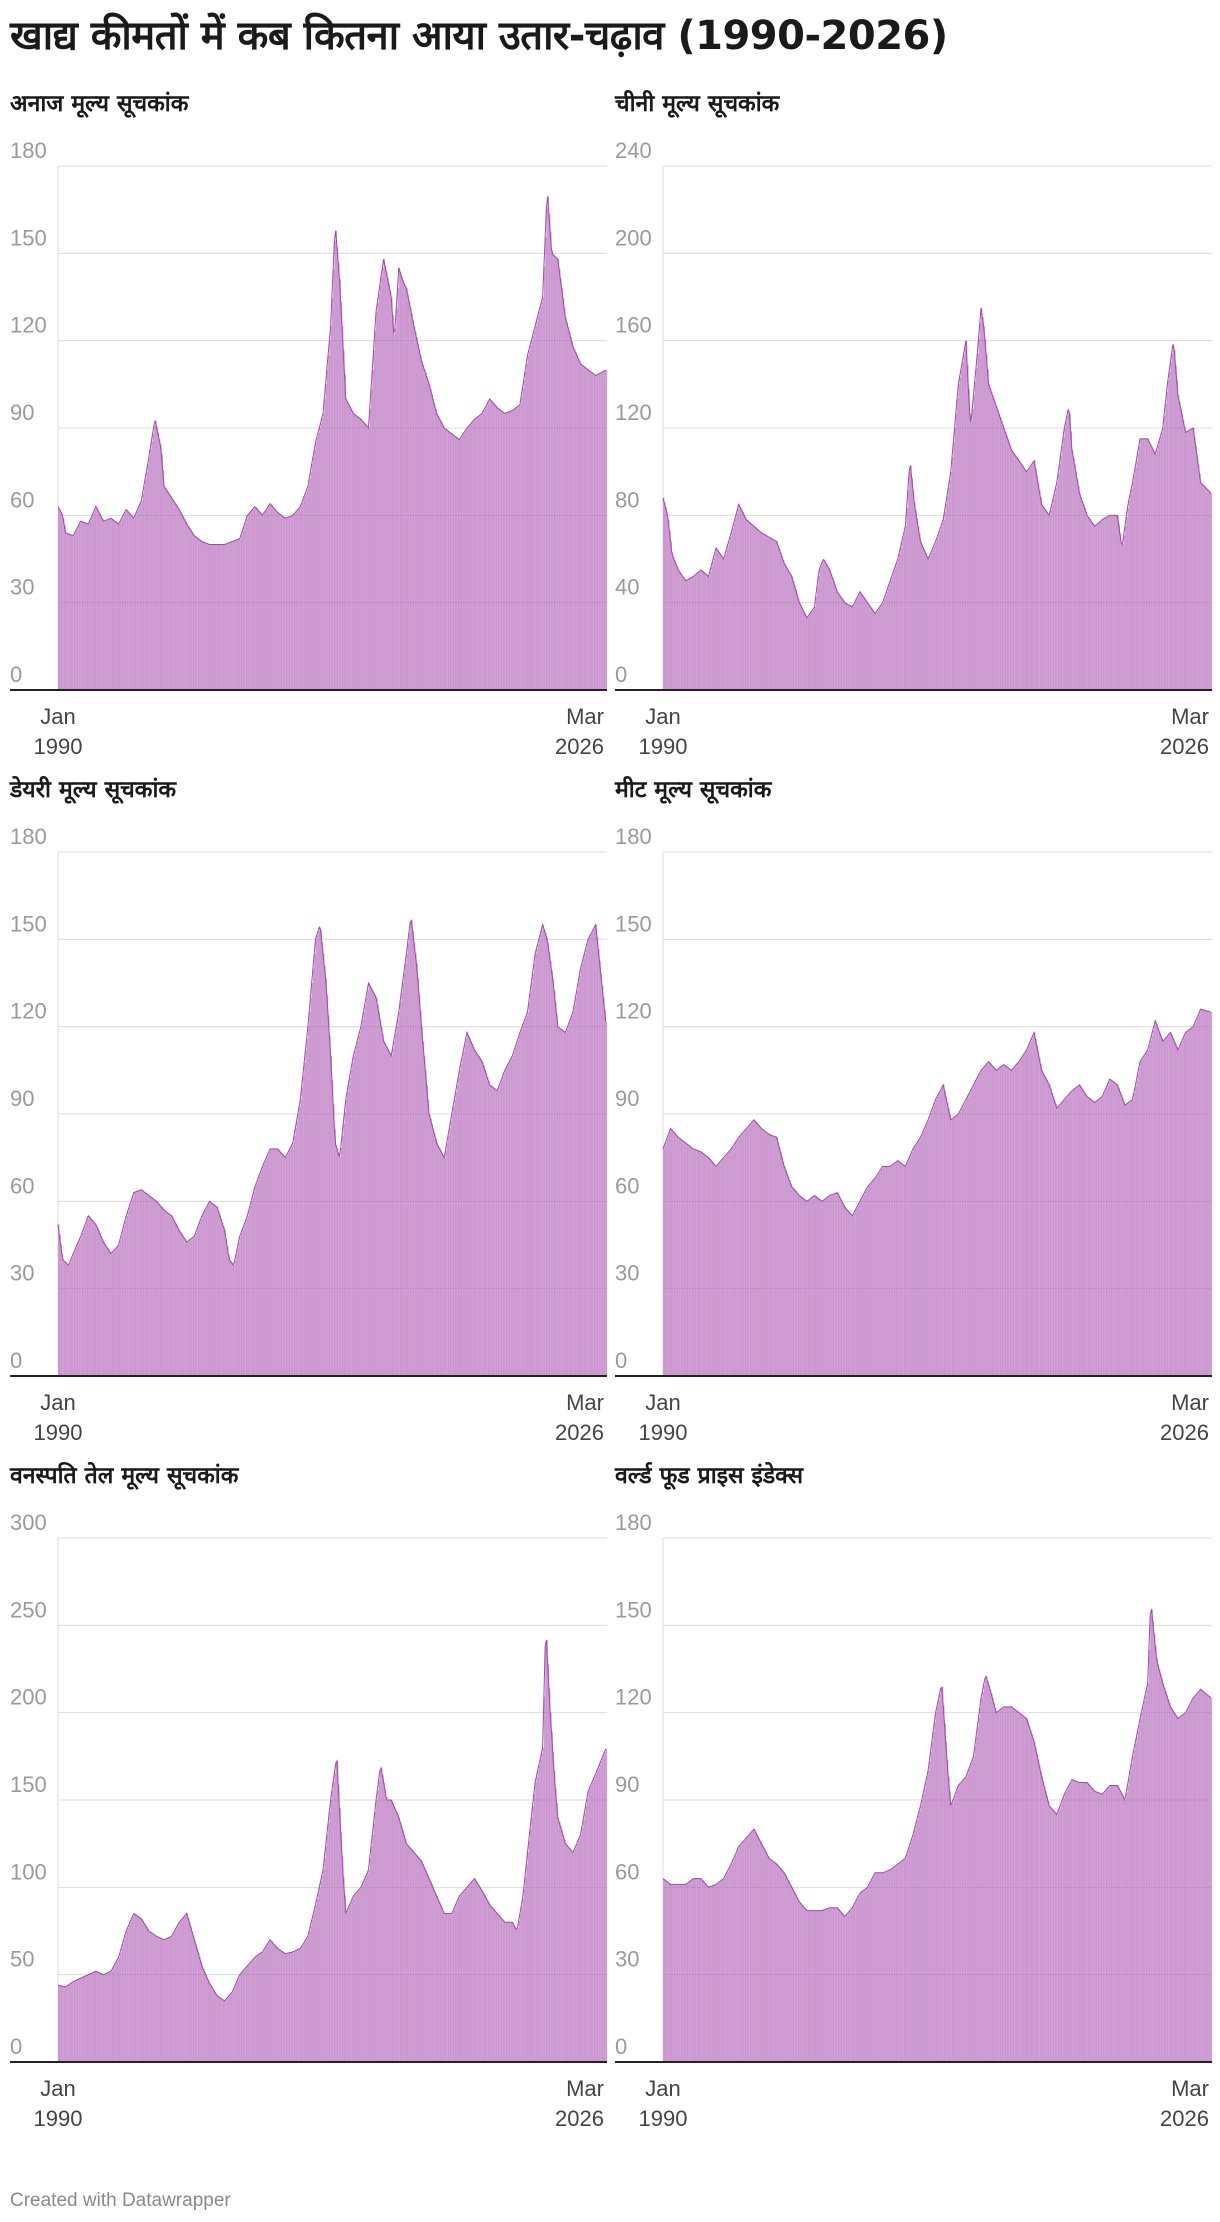  Describe the element at coordinates (633, 412) in the screenshot. I see `y-tick-label: 120` at that location.